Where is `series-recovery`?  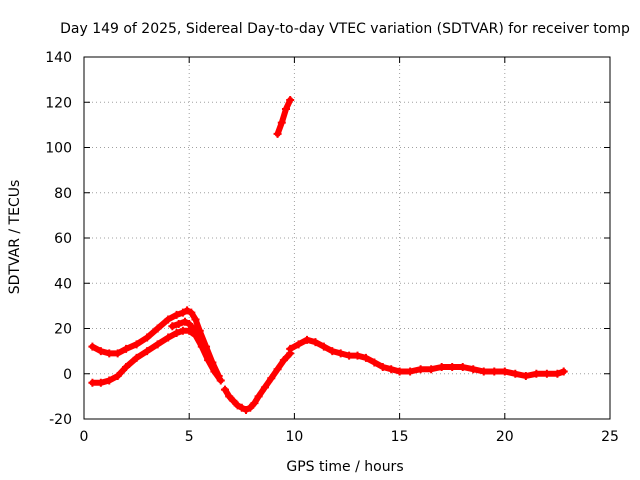
series-recovery is located at coordinates (427, 357).